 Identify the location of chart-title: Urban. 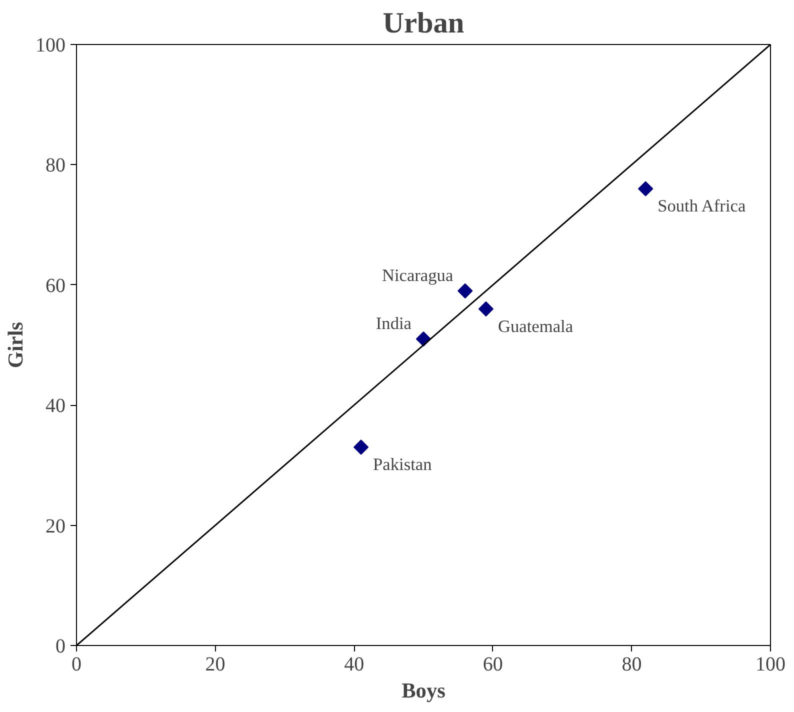
(423, 24).